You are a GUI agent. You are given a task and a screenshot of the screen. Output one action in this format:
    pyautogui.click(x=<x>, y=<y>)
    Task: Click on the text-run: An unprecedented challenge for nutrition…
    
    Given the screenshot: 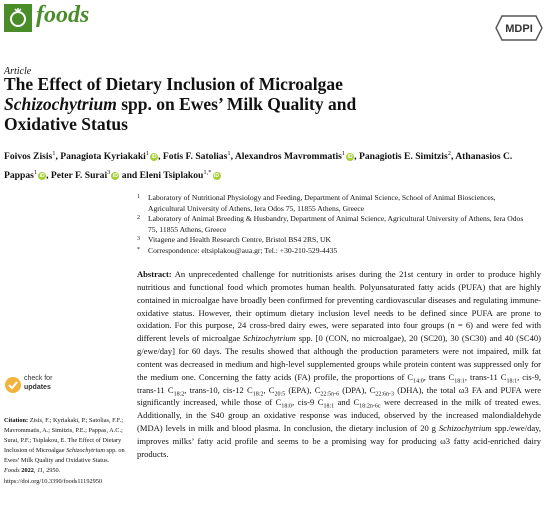 What is the action you would take?
    pyautogui.click(x=339, y=306)
    